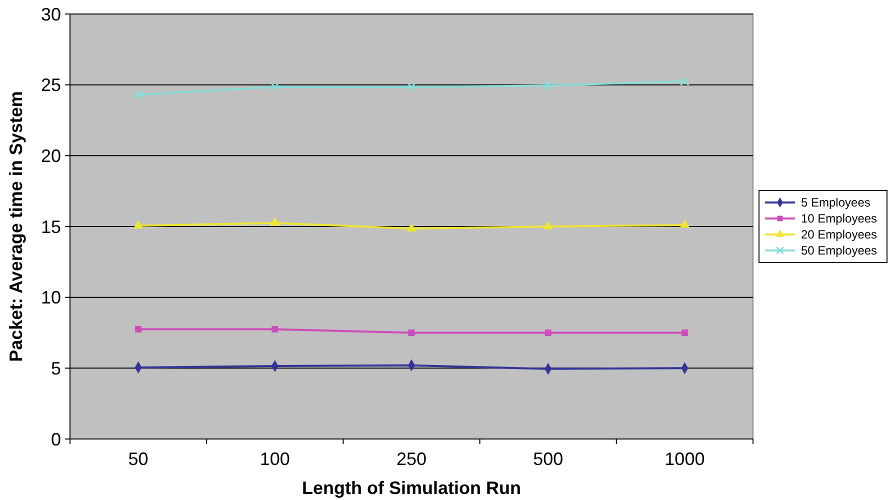  I want to click on x-tick-label: 100, so click(275, 459).